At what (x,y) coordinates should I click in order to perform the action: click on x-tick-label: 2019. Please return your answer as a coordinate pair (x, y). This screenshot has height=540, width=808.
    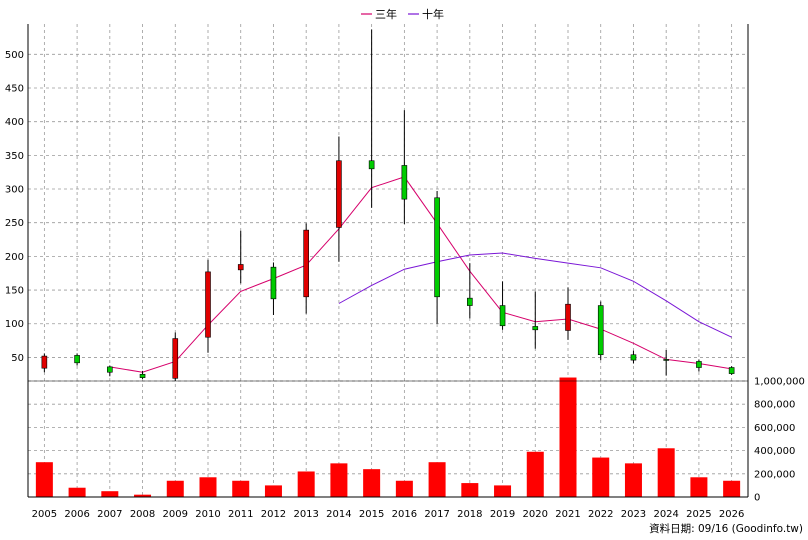
    Looking at the image, I should click on (502, 514).